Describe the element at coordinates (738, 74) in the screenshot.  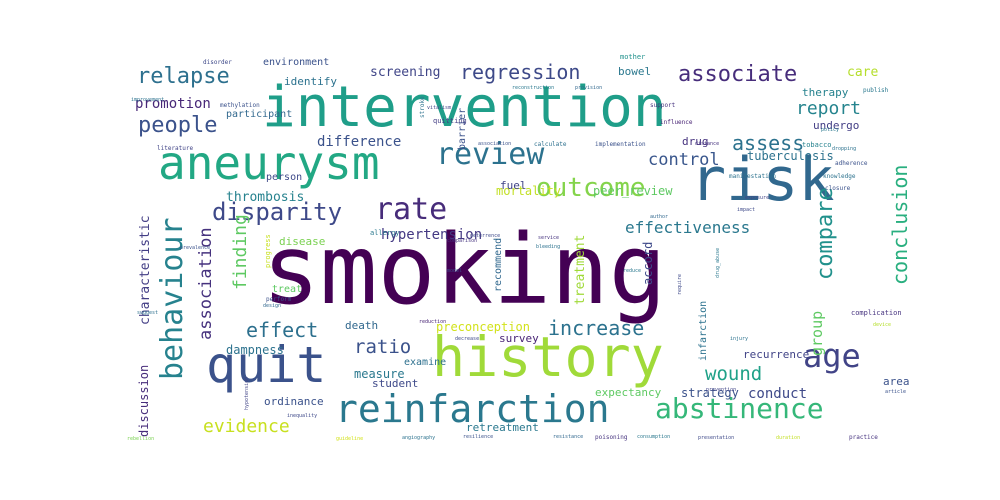
I see `word-associate: associate` at that location.